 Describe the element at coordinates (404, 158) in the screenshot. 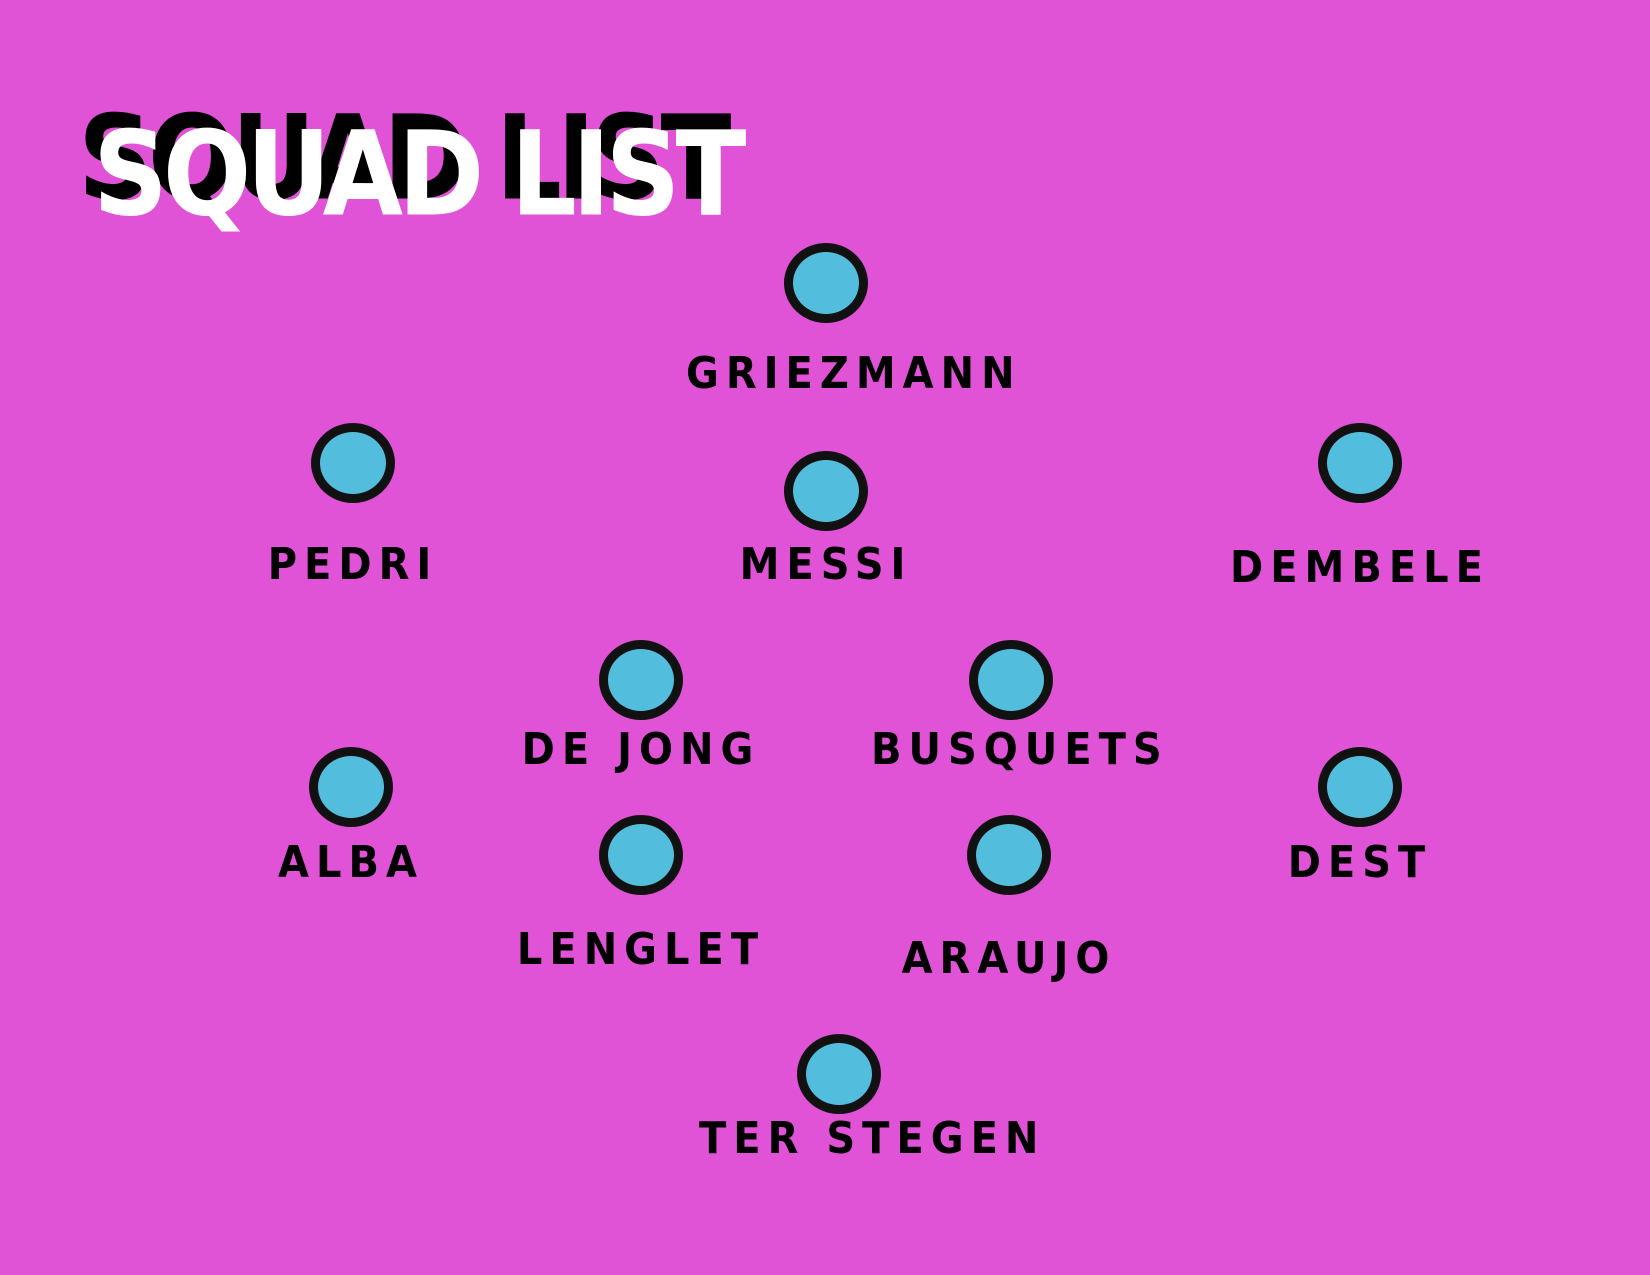

I see `page-title-shadow: SQUAD LIST` at that location.